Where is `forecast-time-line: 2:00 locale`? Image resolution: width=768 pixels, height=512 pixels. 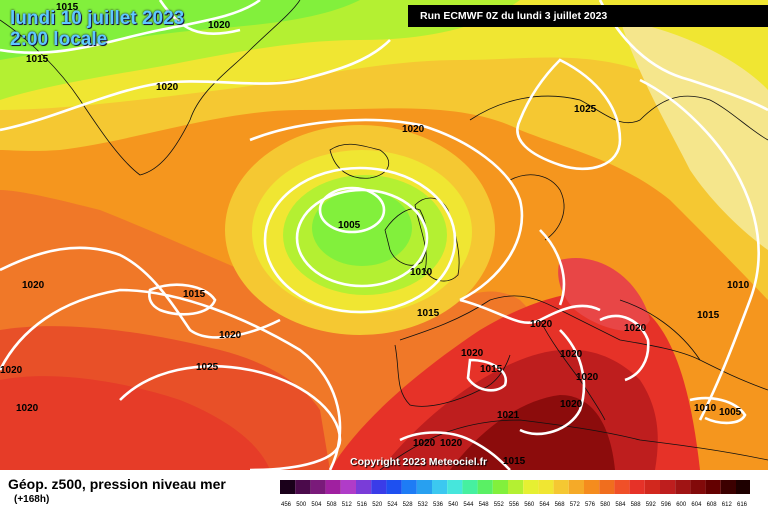 forecast-time-line: 2:00 locale is located at coordinates (59, 39).